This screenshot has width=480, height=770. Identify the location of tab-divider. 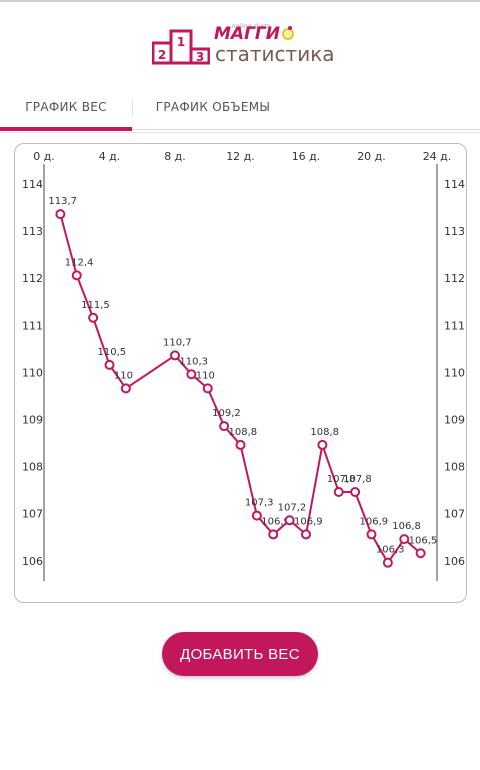
(132, 108).